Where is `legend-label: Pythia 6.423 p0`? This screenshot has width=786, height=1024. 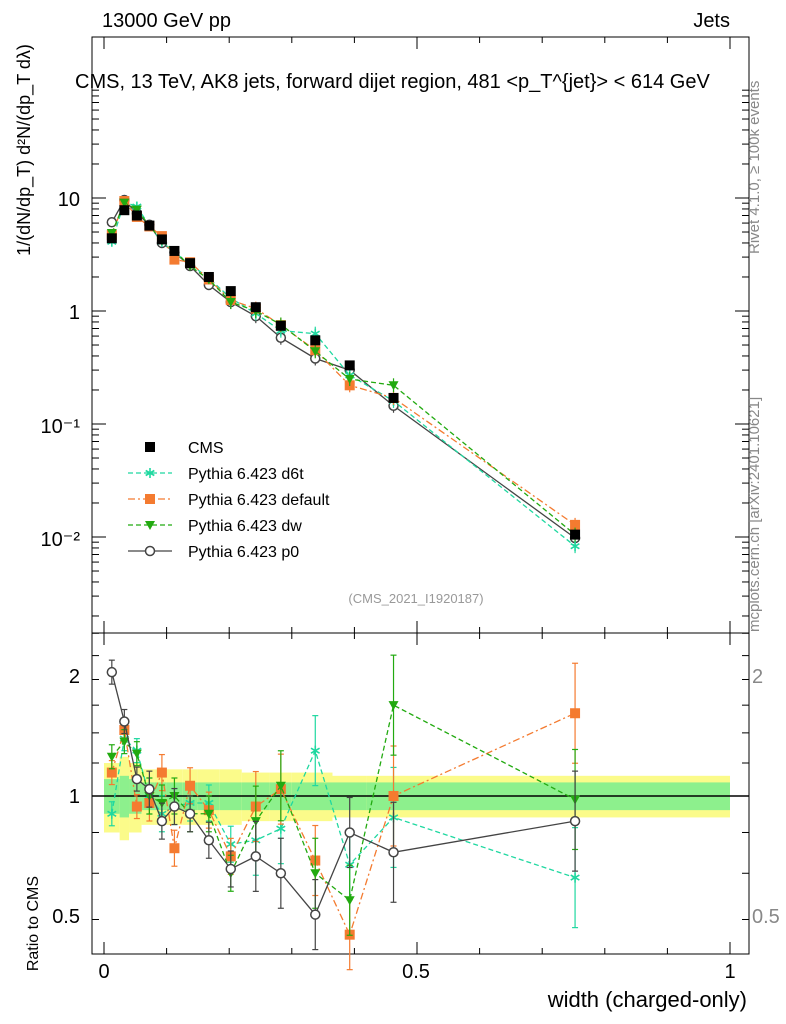 legend-label: Pythia 6.423 p0 is located at coordinates (243, 552).